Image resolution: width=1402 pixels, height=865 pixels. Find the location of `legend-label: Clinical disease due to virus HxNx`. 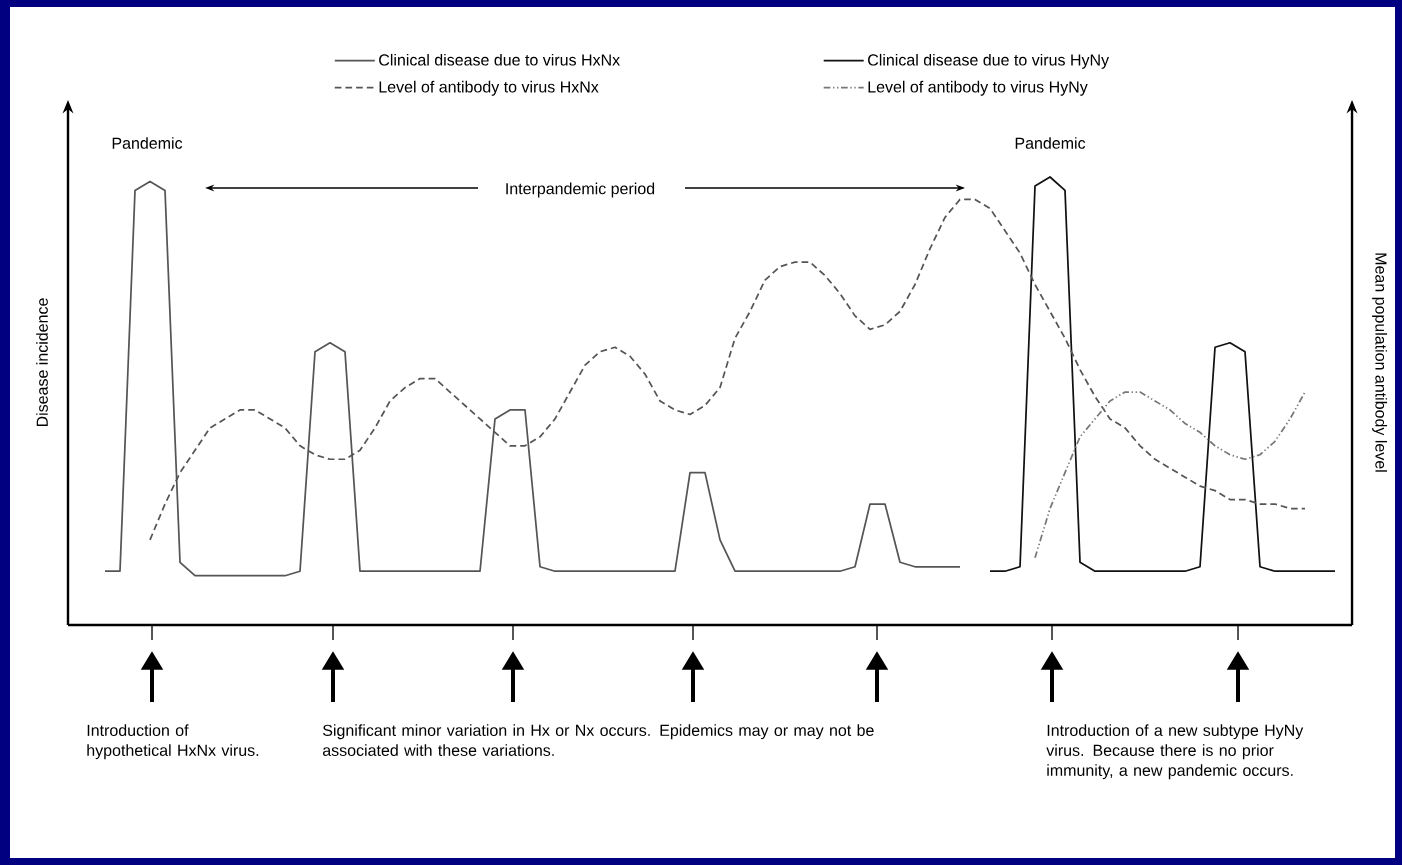

legend-label: Clinical disease due to virus HxNx is located at coordinates (499, 59).